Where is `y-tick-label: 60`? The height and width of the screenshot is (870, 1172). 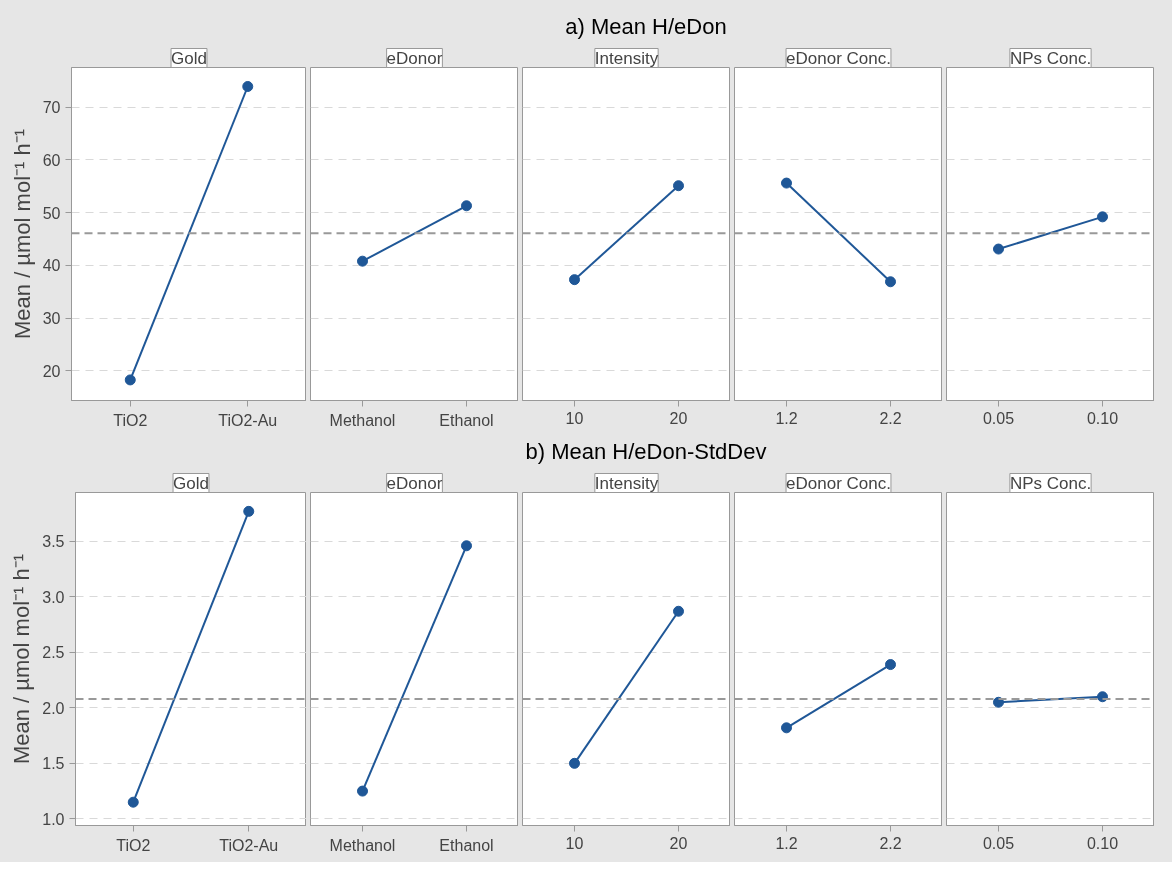 y-tick-label: 60 is located at coordinates (51, 160).